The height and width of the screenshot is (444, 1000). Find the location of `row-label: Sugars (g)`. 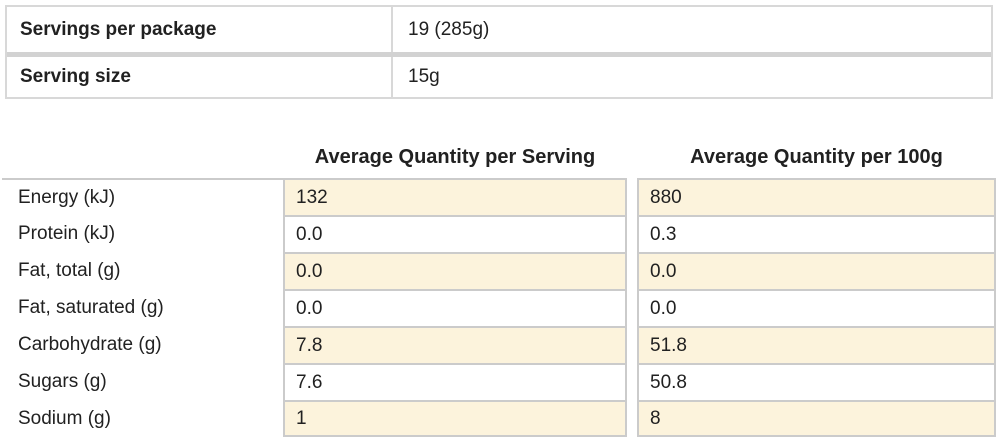

row-label: Sugars (g) is located at coordinates (62, 381).